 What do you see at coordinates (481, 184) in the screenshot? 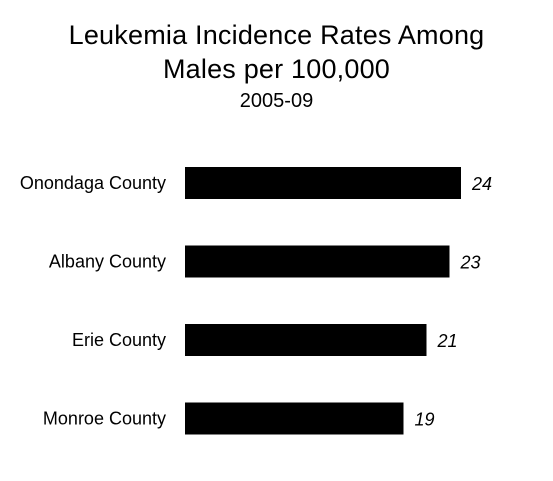
I see `data-label-onondaga-county: 24` at bounding box center [481, 184].